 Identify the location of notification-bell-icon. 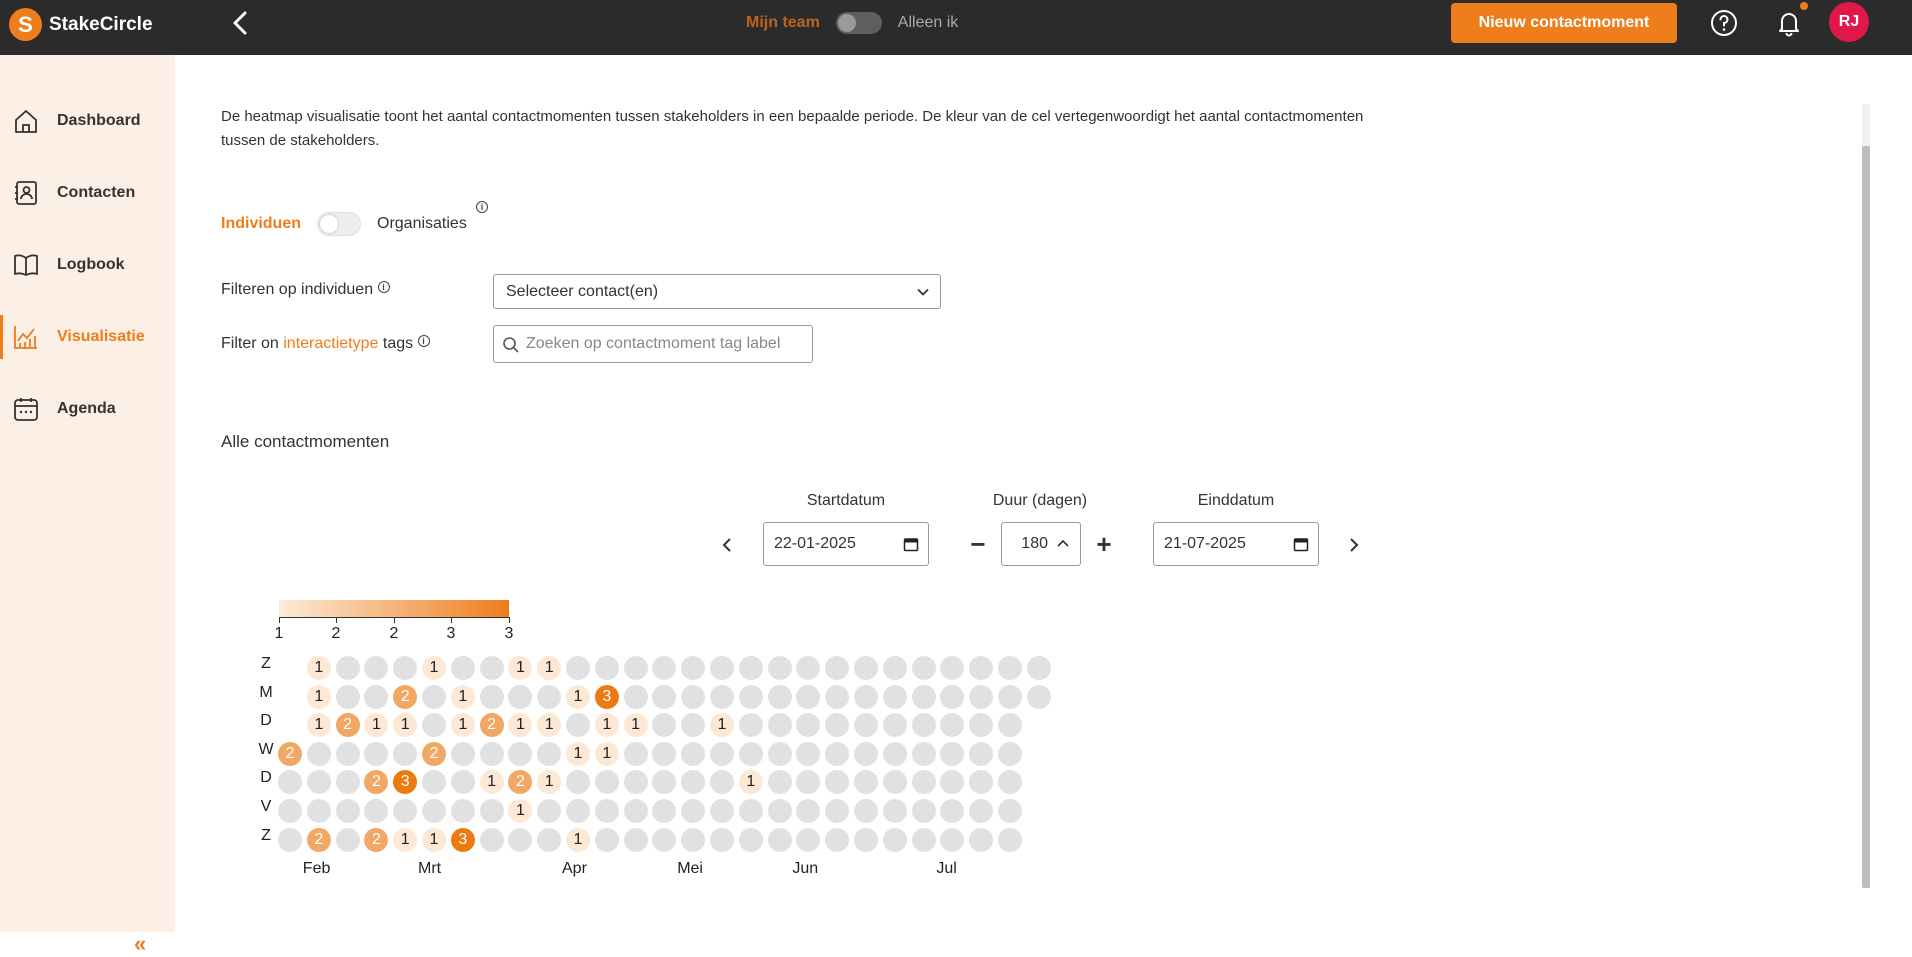
(1789, 23).